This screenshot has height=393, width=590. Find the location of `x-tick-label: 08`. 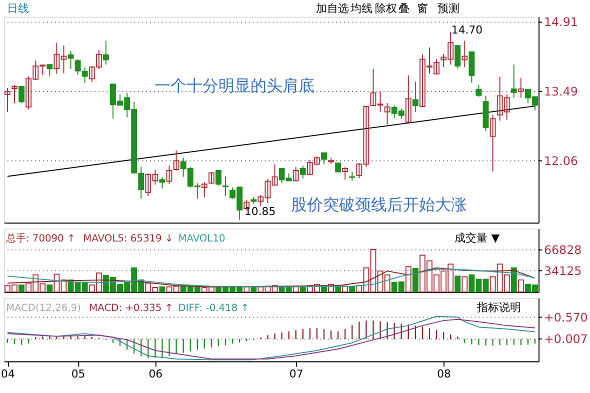

x-tick-label: 08 is located at coordinates (444, 374).